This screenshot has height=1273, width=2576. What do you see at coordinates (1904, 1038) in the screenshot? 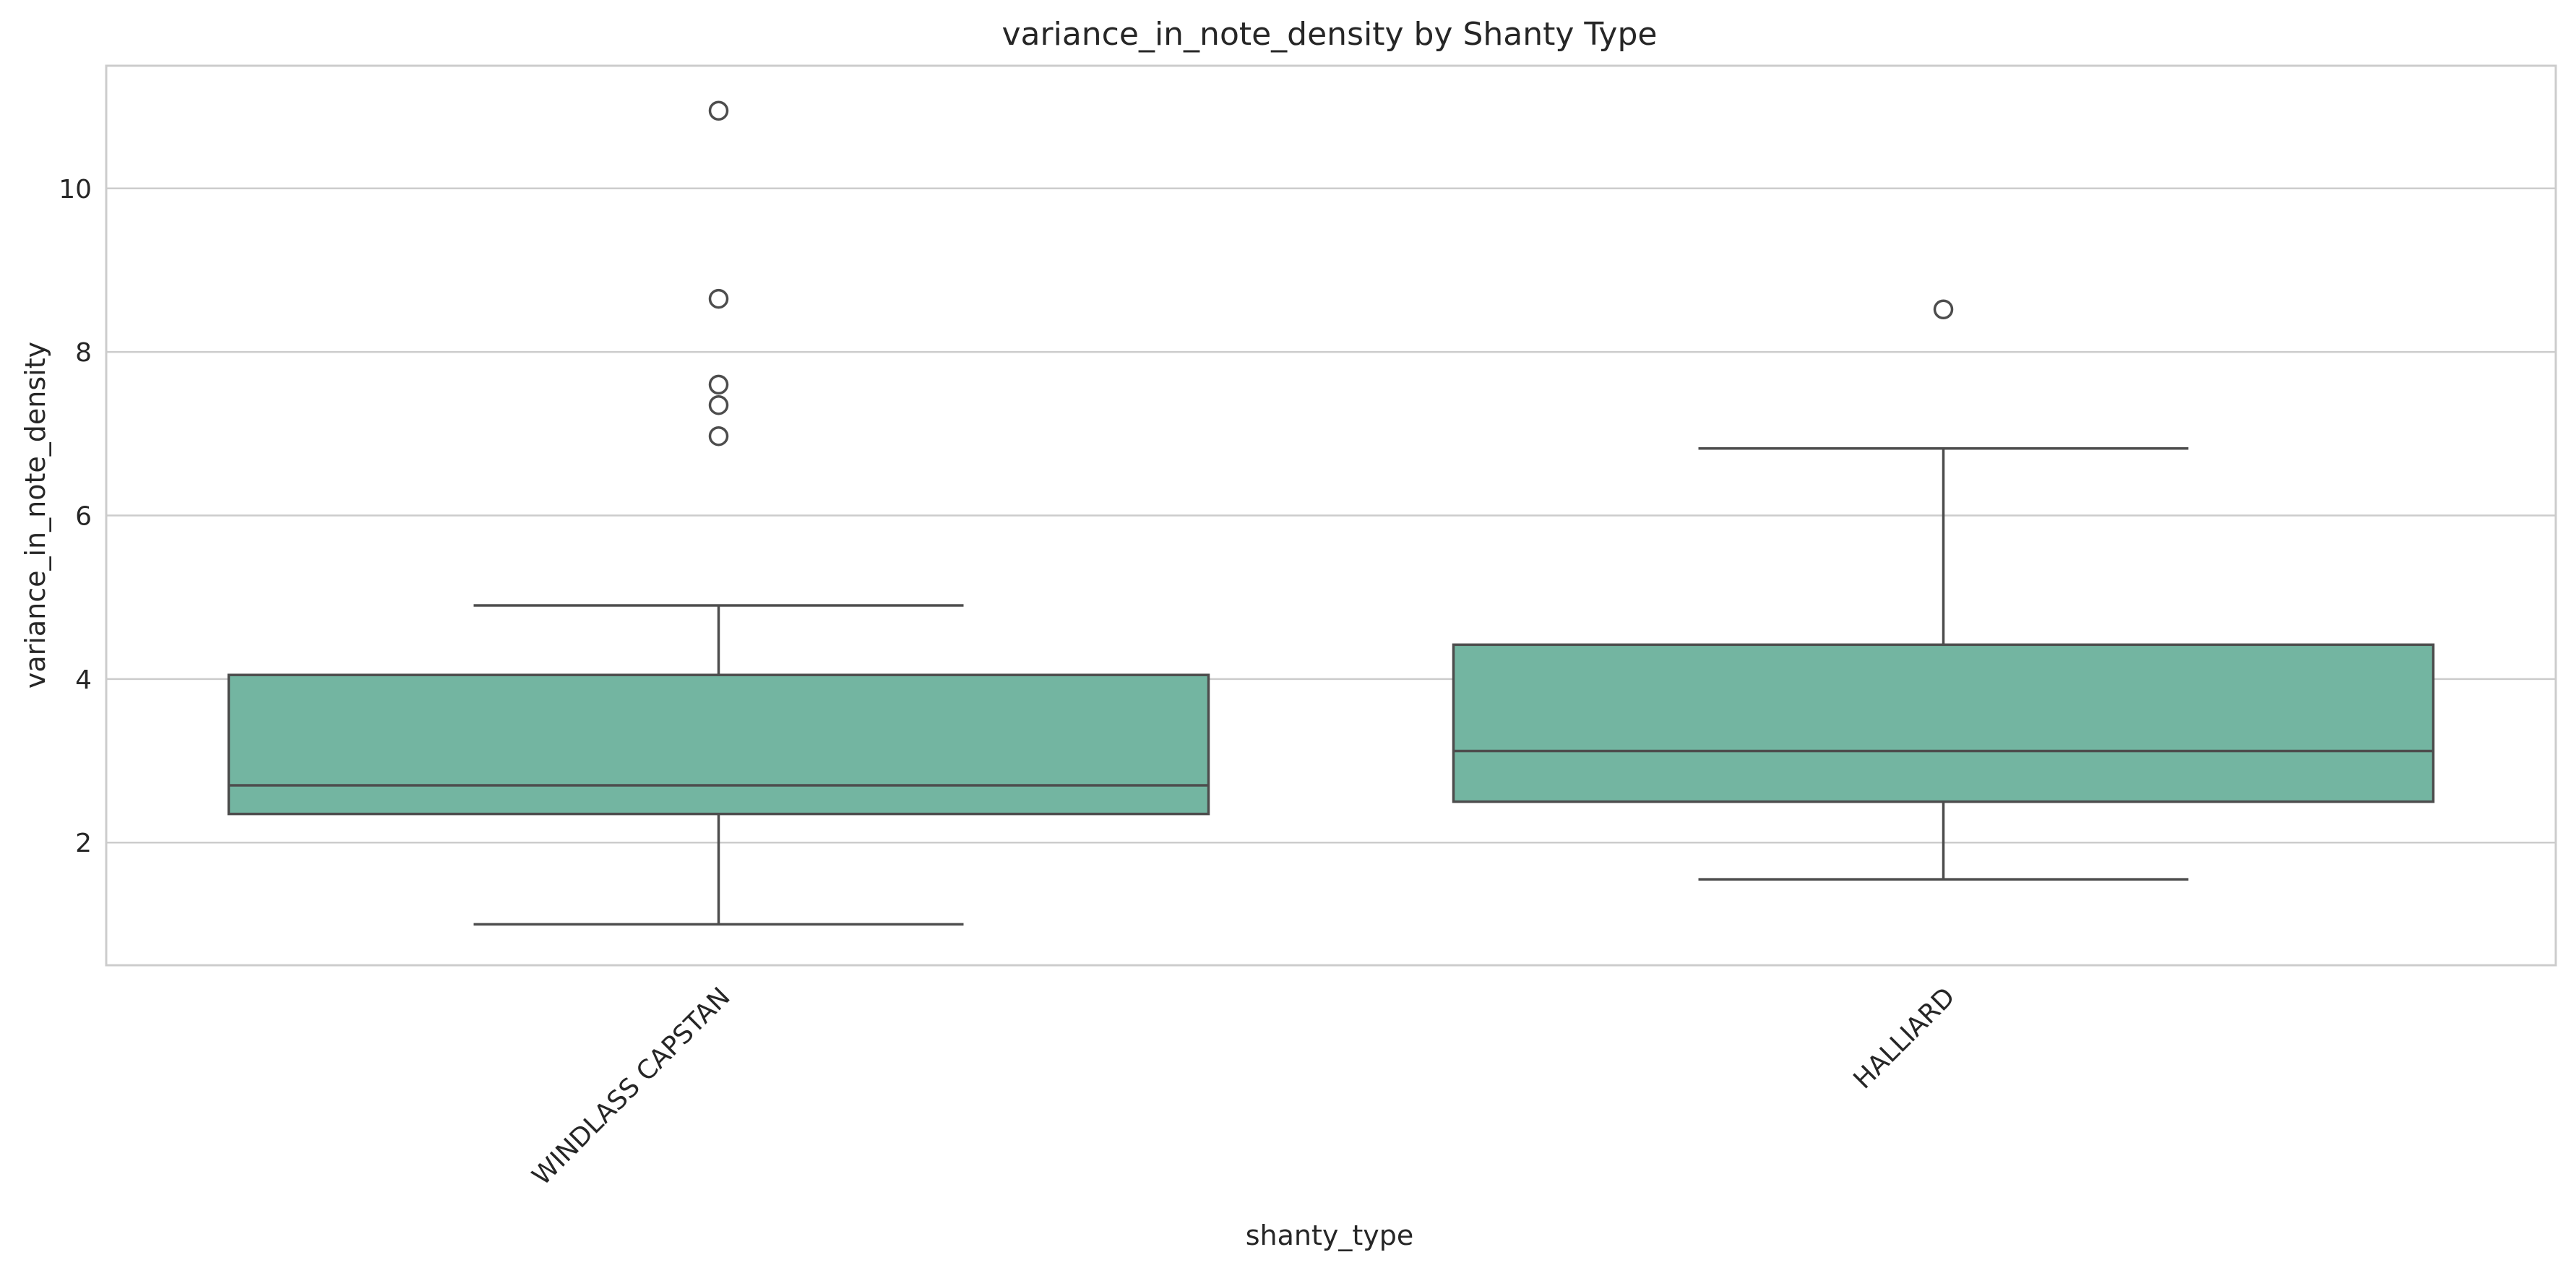
I see `x-tick-label: HALLIARD` at bounding box center [1904, 1038].